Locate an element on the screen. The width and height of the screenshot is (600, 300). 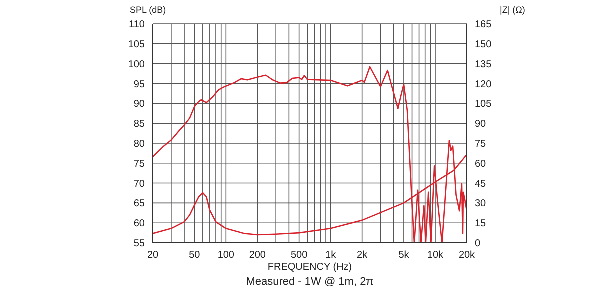
y2-tick-label: 90 is located at coordinates (481, 124).